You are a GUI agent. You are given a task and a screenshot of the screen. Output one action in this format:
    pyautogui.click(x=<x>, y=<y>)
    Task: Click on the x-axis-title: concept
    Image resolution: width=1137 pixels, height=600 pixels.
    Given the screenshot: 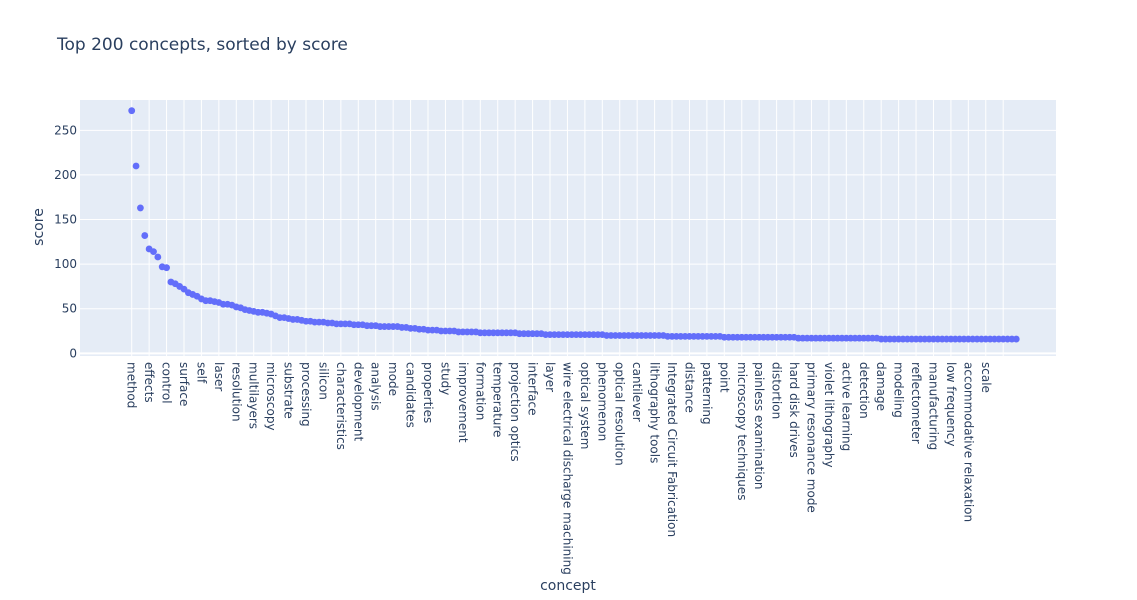 What is the action you would take?
    pyautogui.click(x=568, y=586)
    